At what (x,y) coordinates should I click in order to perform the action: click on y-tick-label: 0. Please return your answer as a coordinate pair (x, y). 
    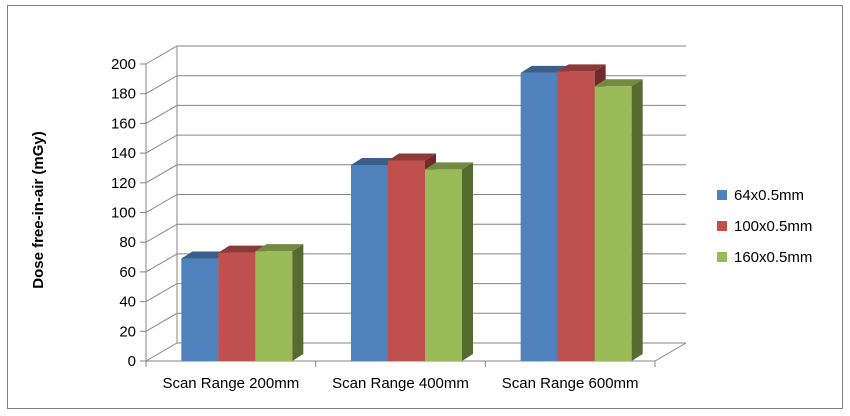
    Looking at the image, I should click on (132, 361).